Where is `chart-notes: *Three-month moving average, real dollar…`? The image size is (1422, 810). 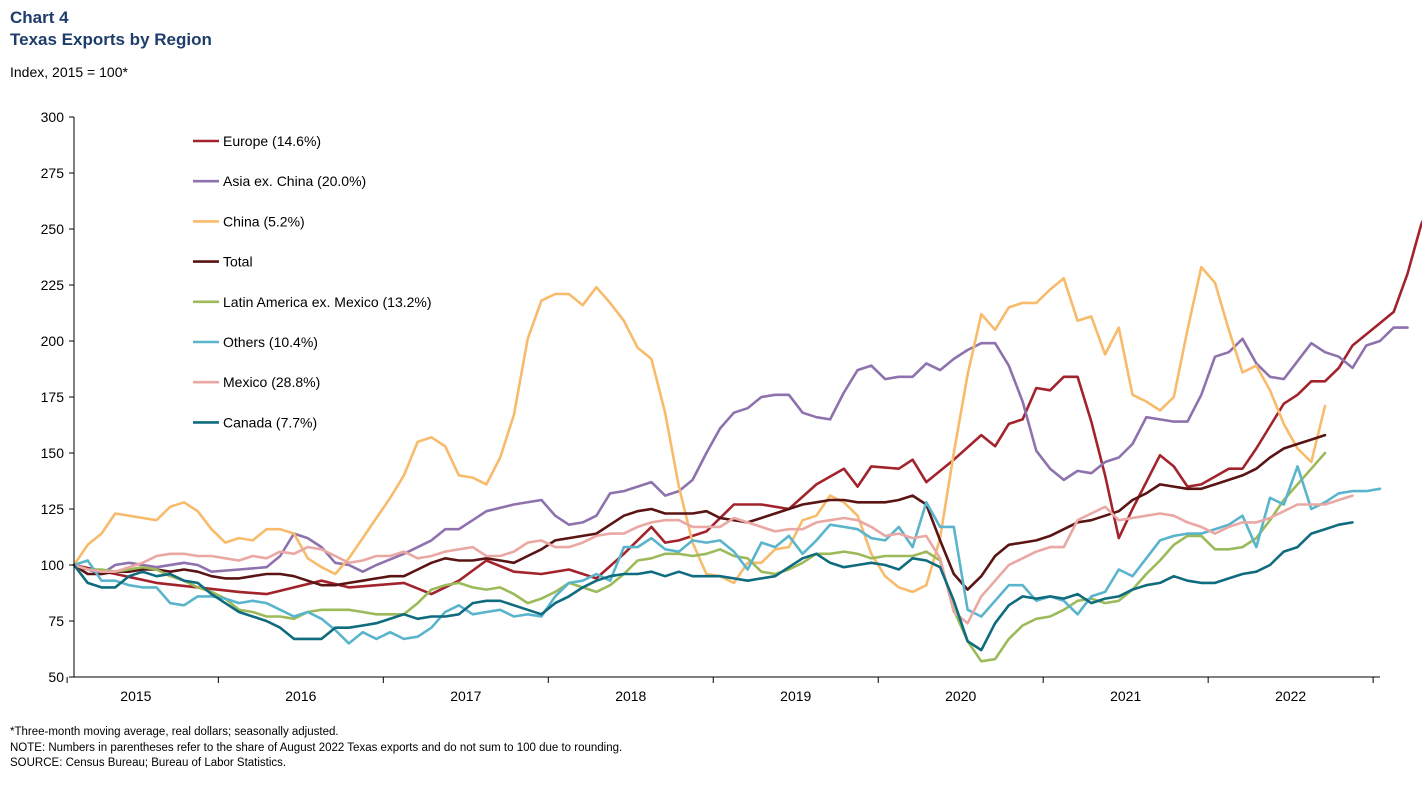 chart-notes: *Three-month moving average, real dollar… is located at coordinates (316, 748).